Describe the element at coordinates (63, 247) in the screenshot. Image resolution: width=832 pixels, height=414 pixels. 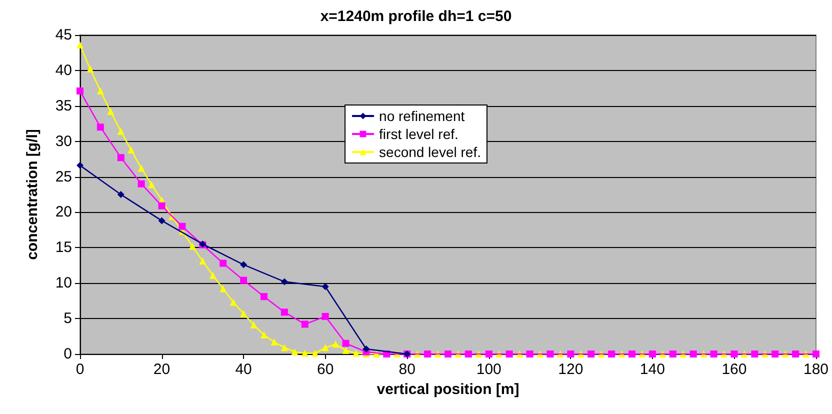
I see `y-tick-label: 15` at that location.